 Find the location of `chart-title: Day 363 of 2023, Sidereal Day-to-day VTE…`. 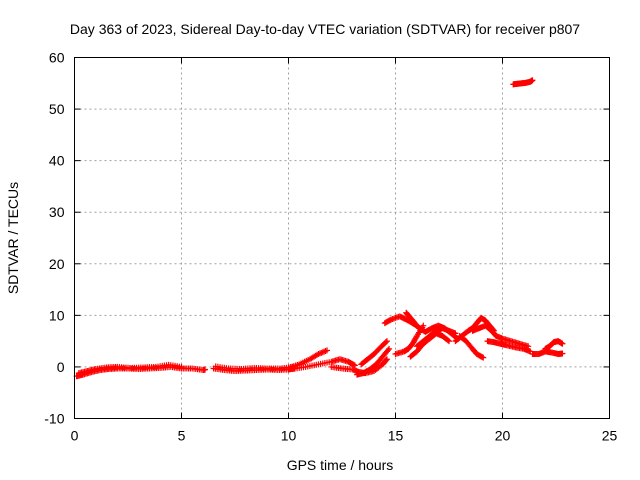

chart-title: Day 363 of 2023, Sidereal Day-to-day VTE… is located at coordinates (325, 29).